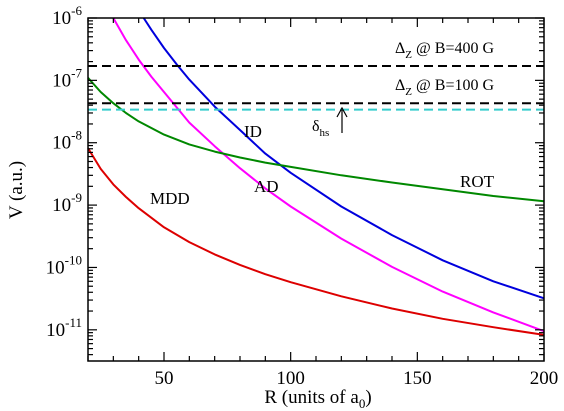 The image size is (564, 411). What do you see at coordinates (64, 265) in the screenshot?
I see `y-tick-label: 10⁻¹⁰` at bounding box center [64, 265].